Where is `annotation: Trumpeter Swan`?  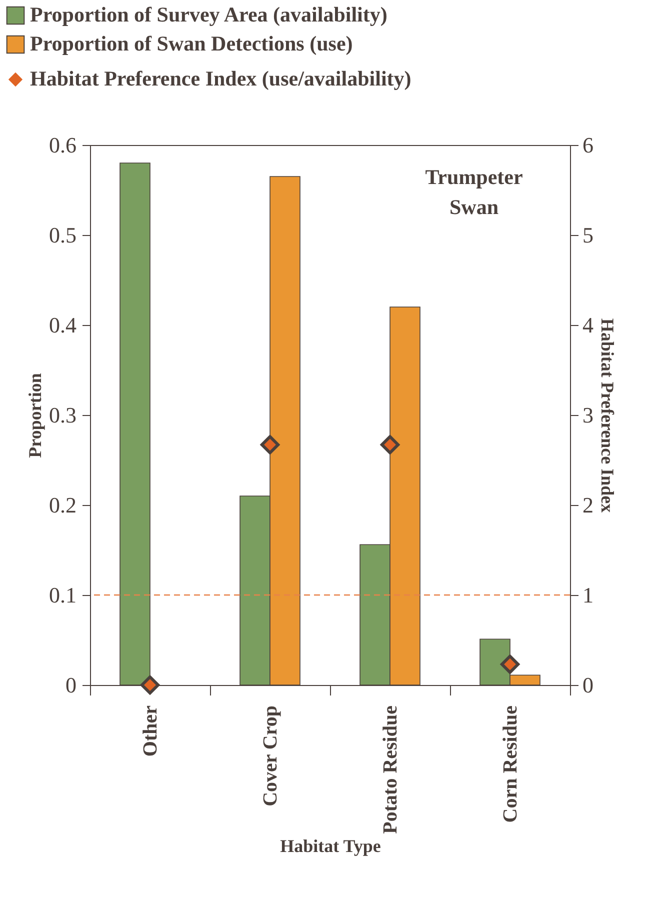
annotation: Trumpeter Swan is located at coordinates (474, 192).